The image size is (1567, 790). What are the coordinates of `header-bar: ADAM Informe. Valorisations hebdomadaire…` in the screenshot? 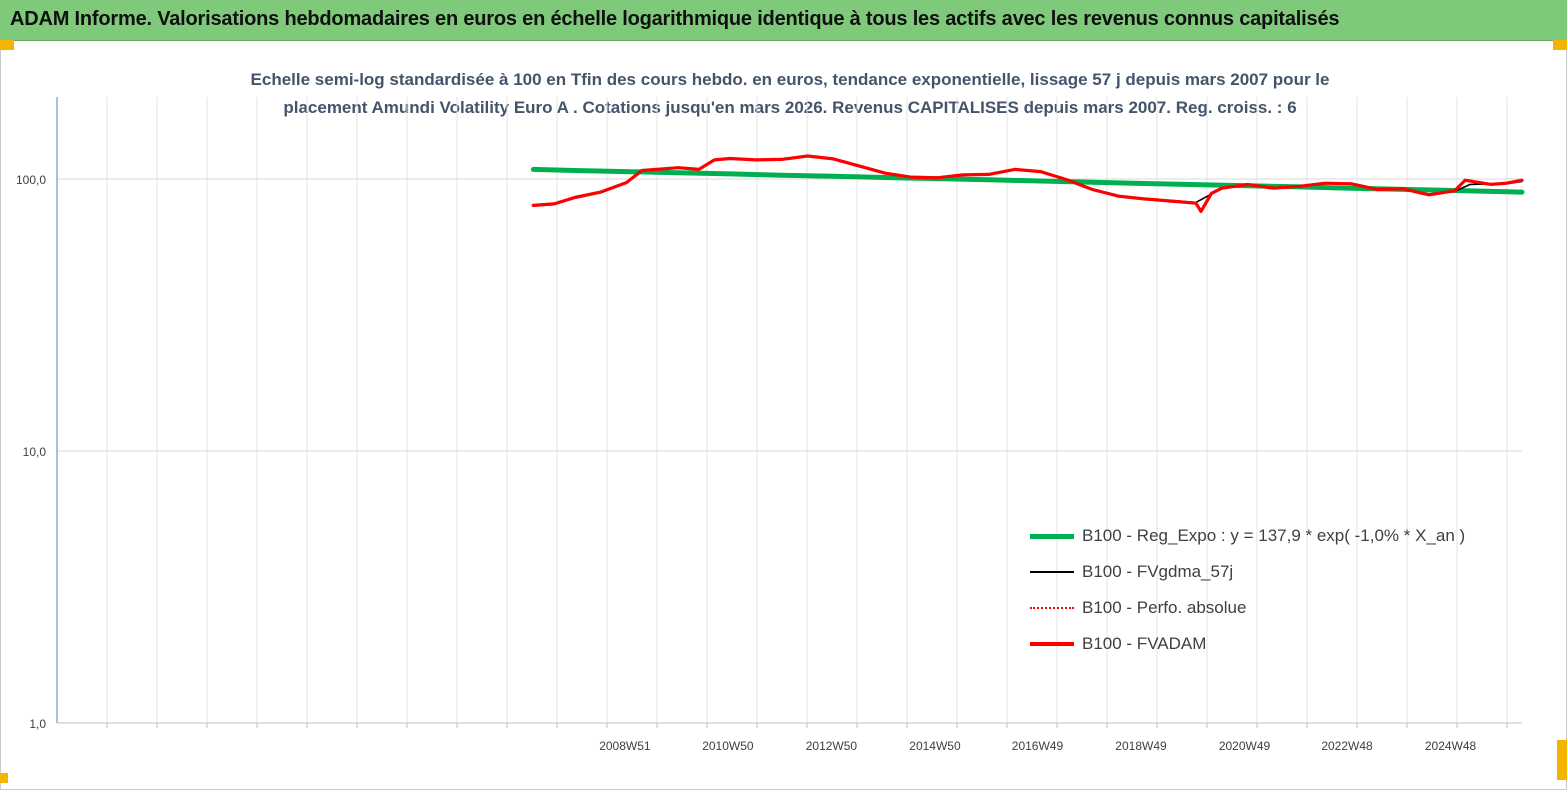 It's located at (783, 20).